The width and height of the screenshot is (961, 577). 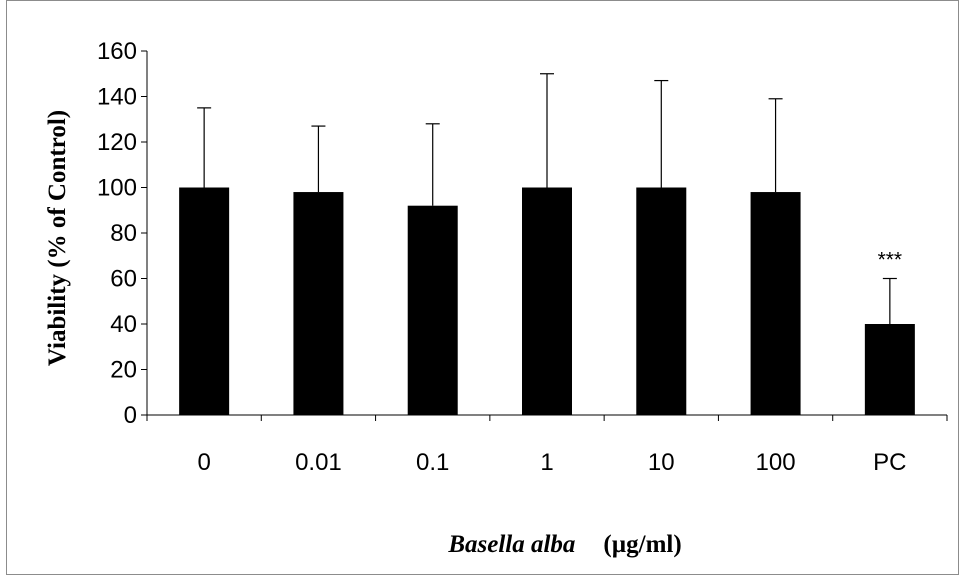 What do you see at coordinates (661, 462) in the screenshot?
I see `x-tick-label: 10` at bounding box center [661, 462].